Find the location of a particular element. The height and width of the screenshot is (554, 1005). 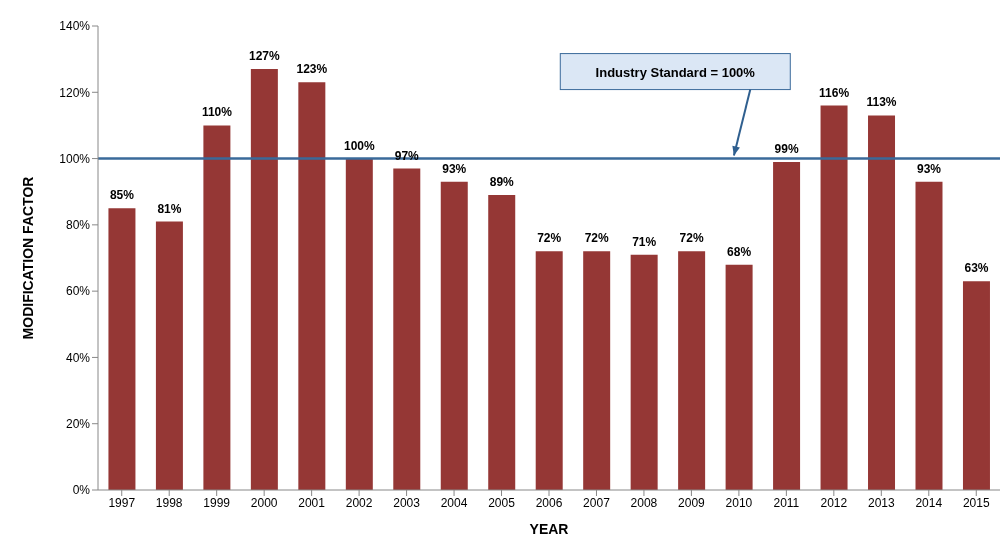

ref-line-label: Industry Standard = 100% is located at coordinates (675, 72).